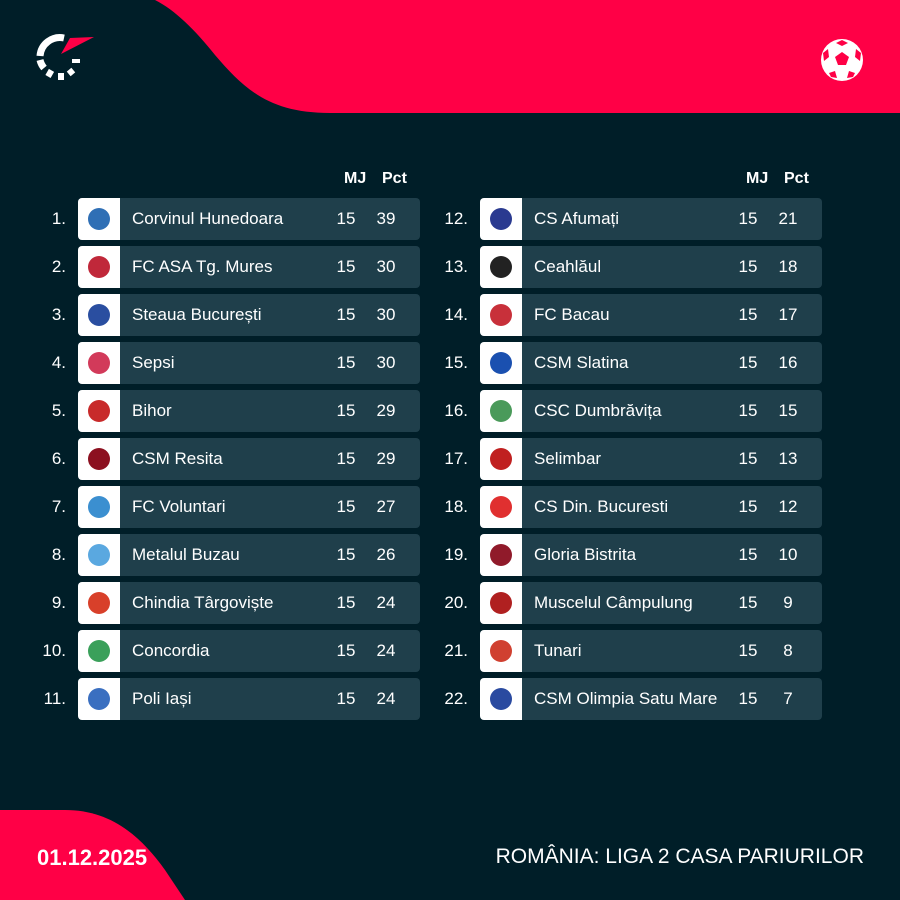  I want to click on table-row: CSM Resita 15 29, so click(249, 459).